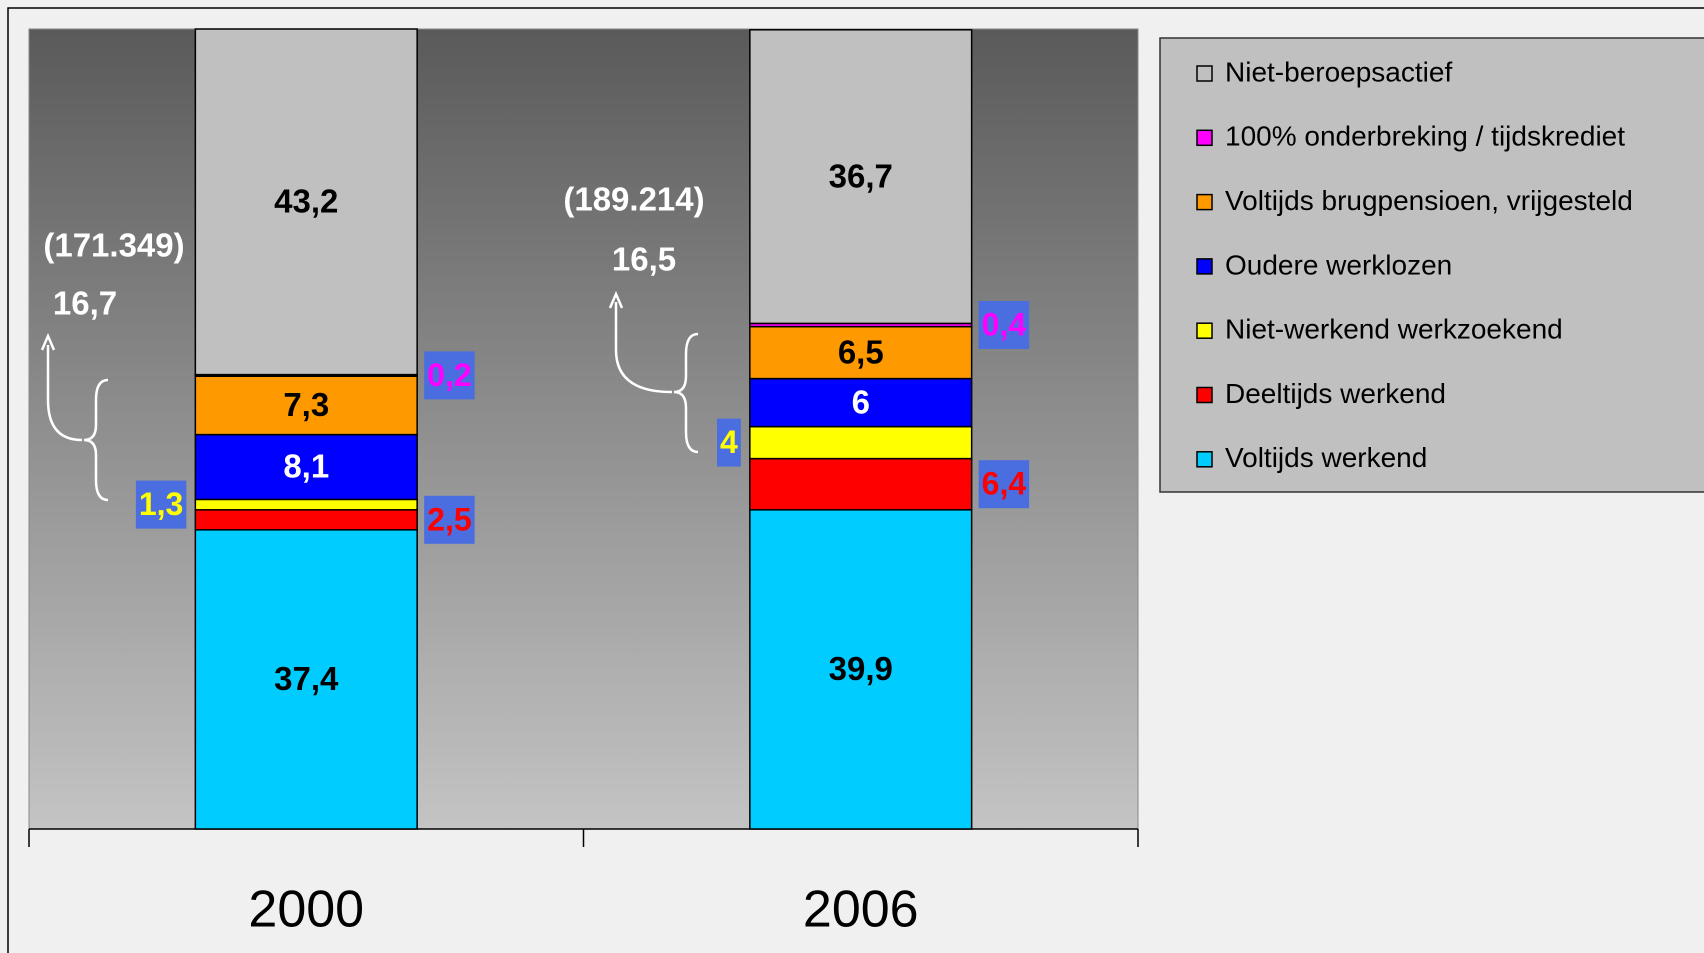  Describe the element at coordinates (1394, 329) in the screenshot. I see `legend-label: Niet-werkend werkzoekend` at that location.